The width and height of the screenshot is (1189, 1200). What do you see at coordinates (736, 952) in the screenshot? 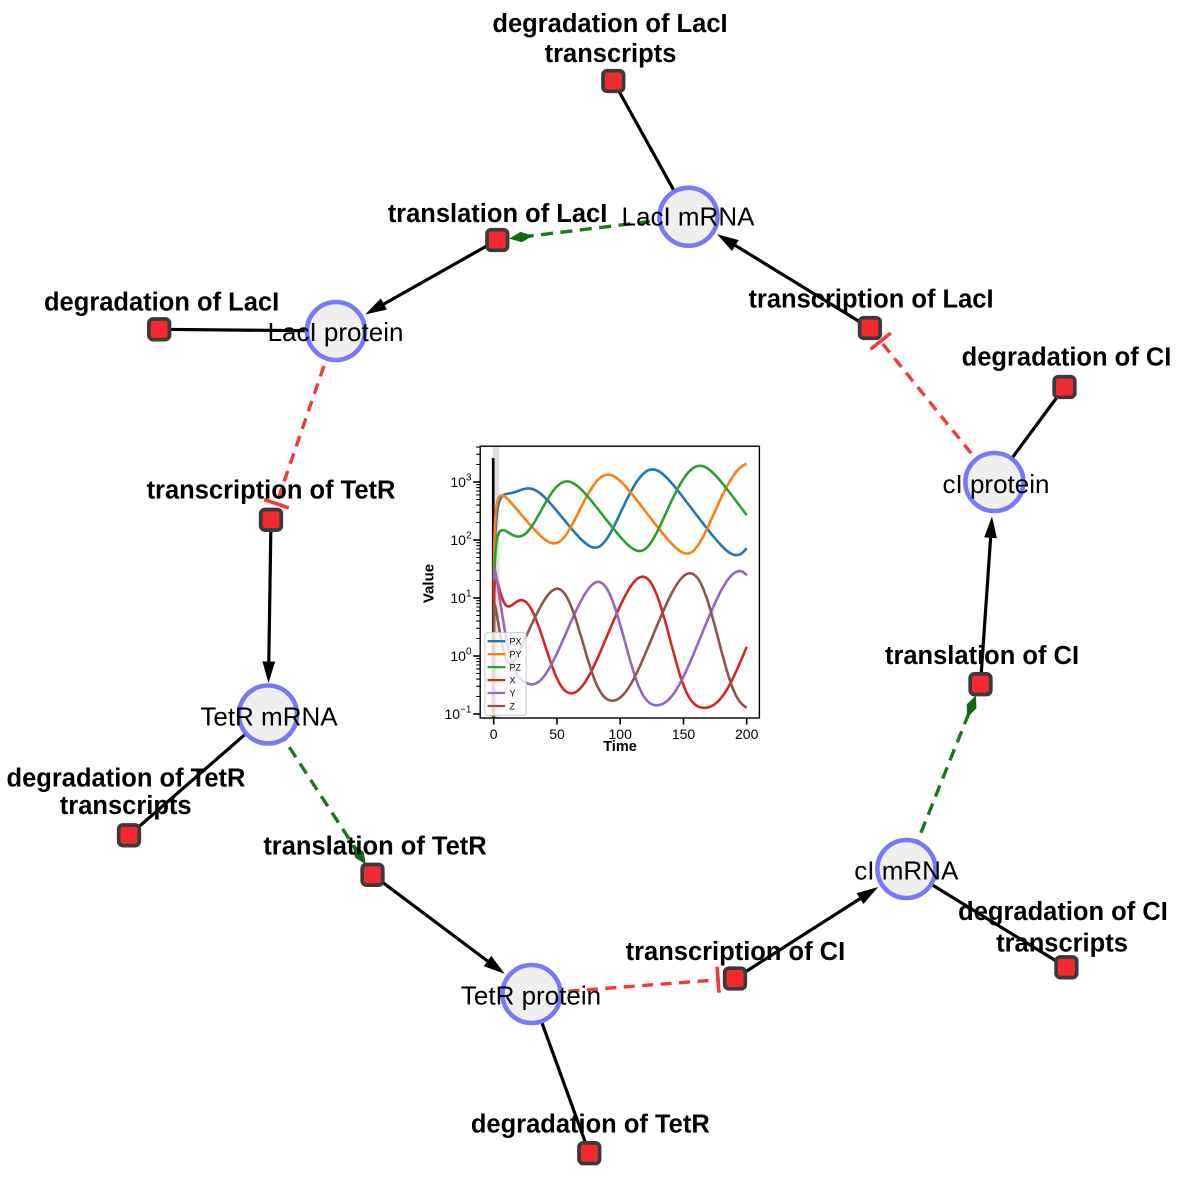
I see `svg-text: transcription of CI` at bounding box center [736, 952].